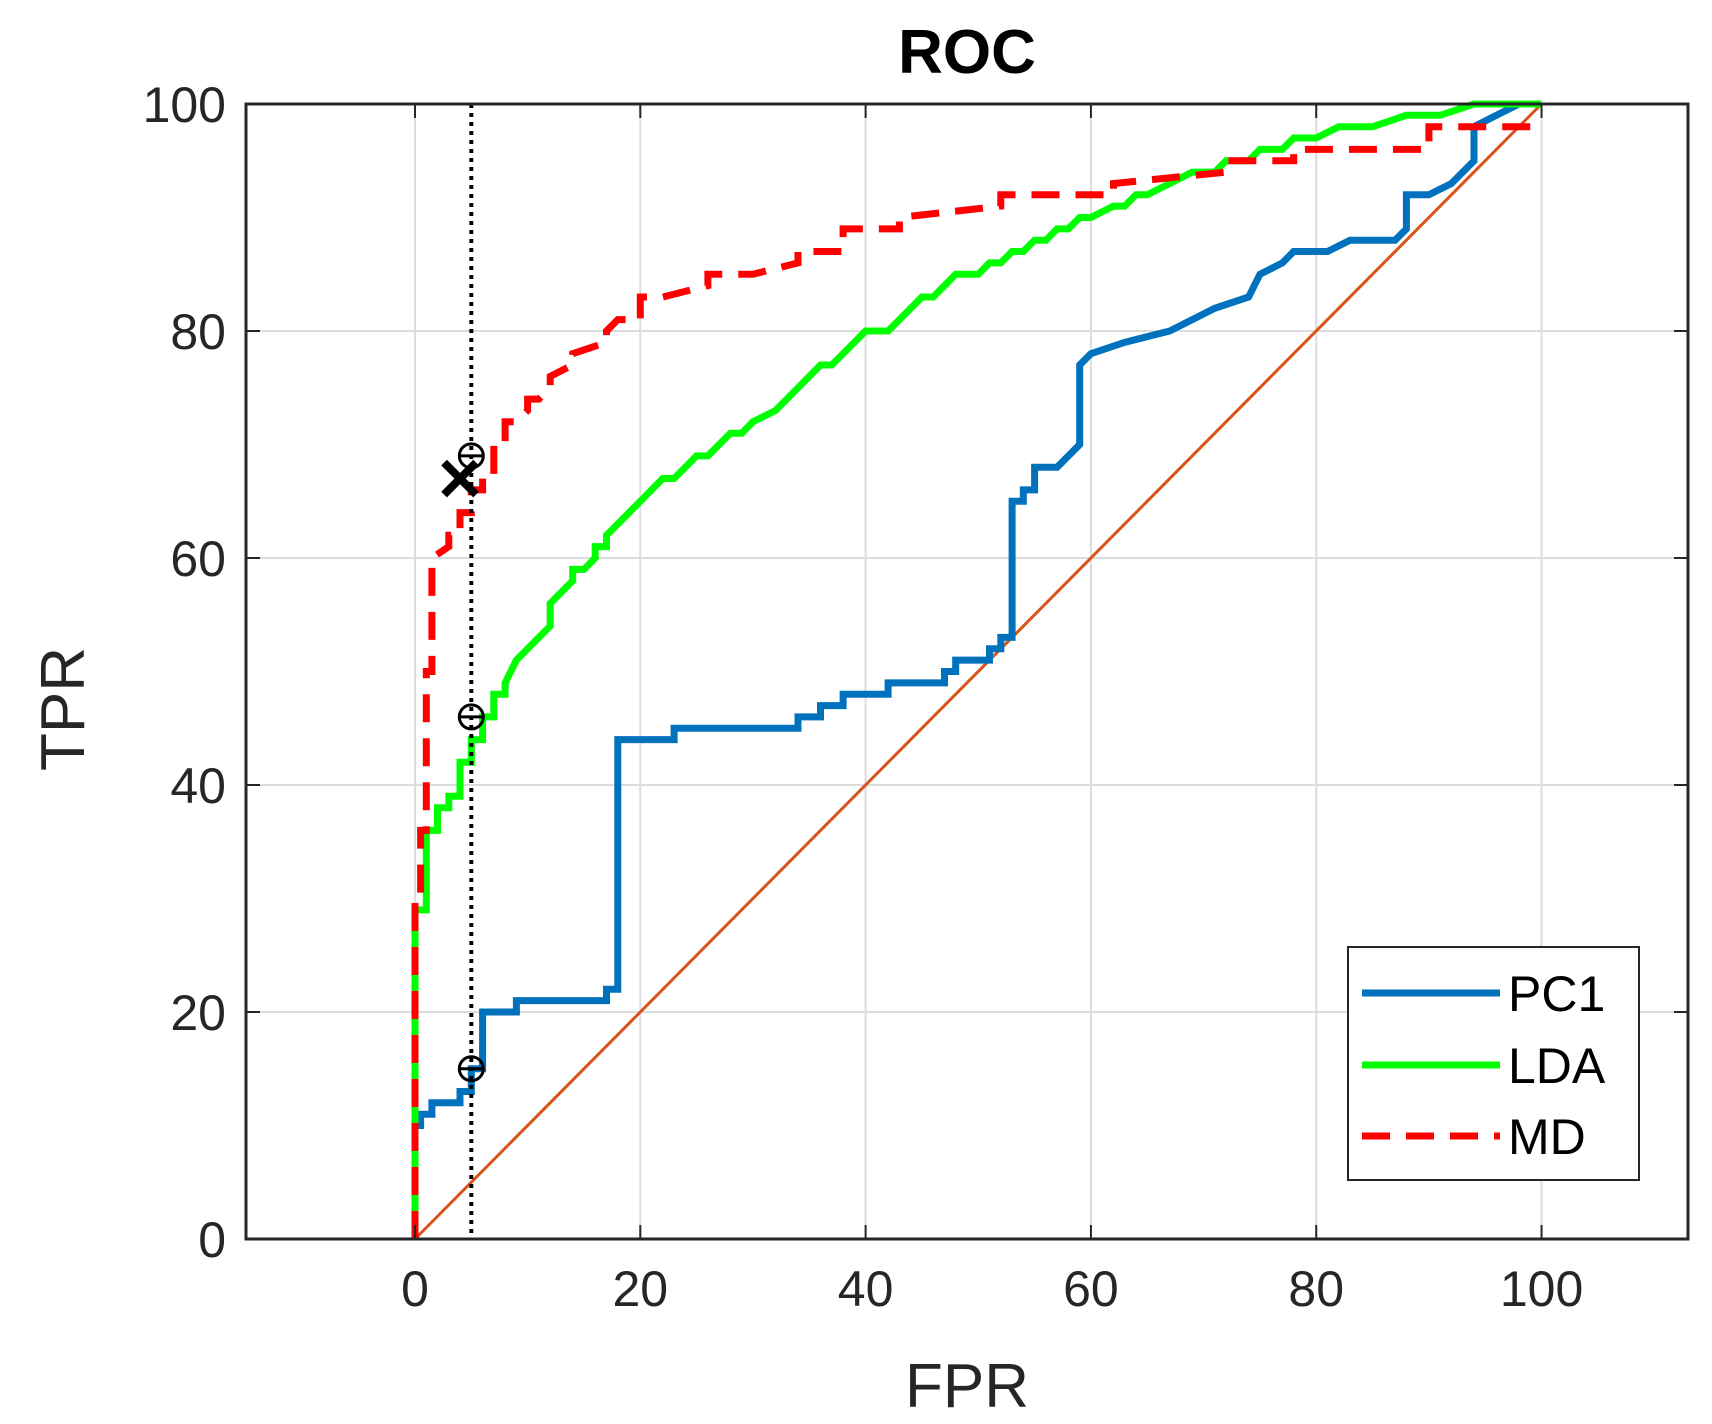 Image resolution: width=1712 pixels, height=1424 pixels. What do you see at coordinates (63, 709) in the screenshot?
I see `y-axis-label: TPR` at bounding box center [63, 709].